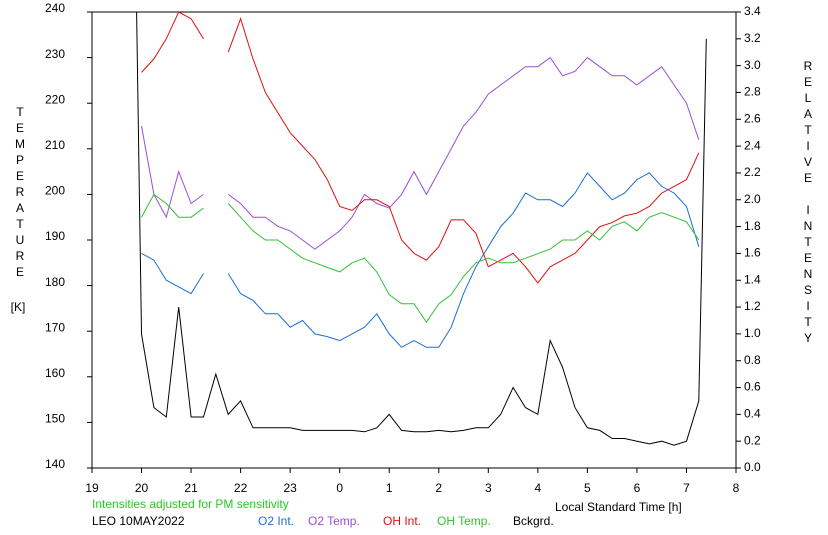 This screenshot has width=828, height=535. Describe the element at coordinates (92, 488) in the screenshot. I see `x-tick-label: 19` at that location.